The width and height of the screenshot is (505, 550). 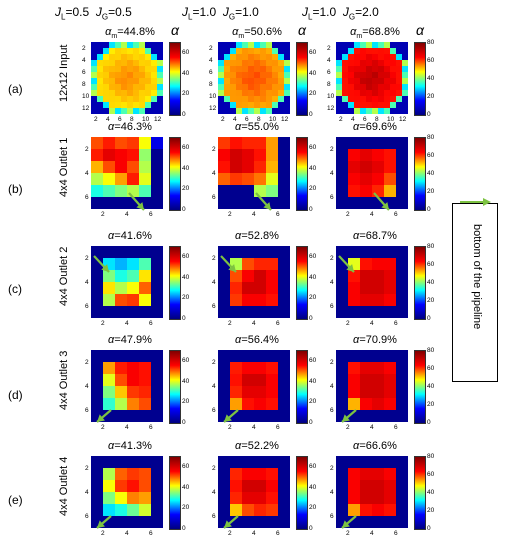 I want to click on panel-title: α=66.6%, so click(x=375, y=446).